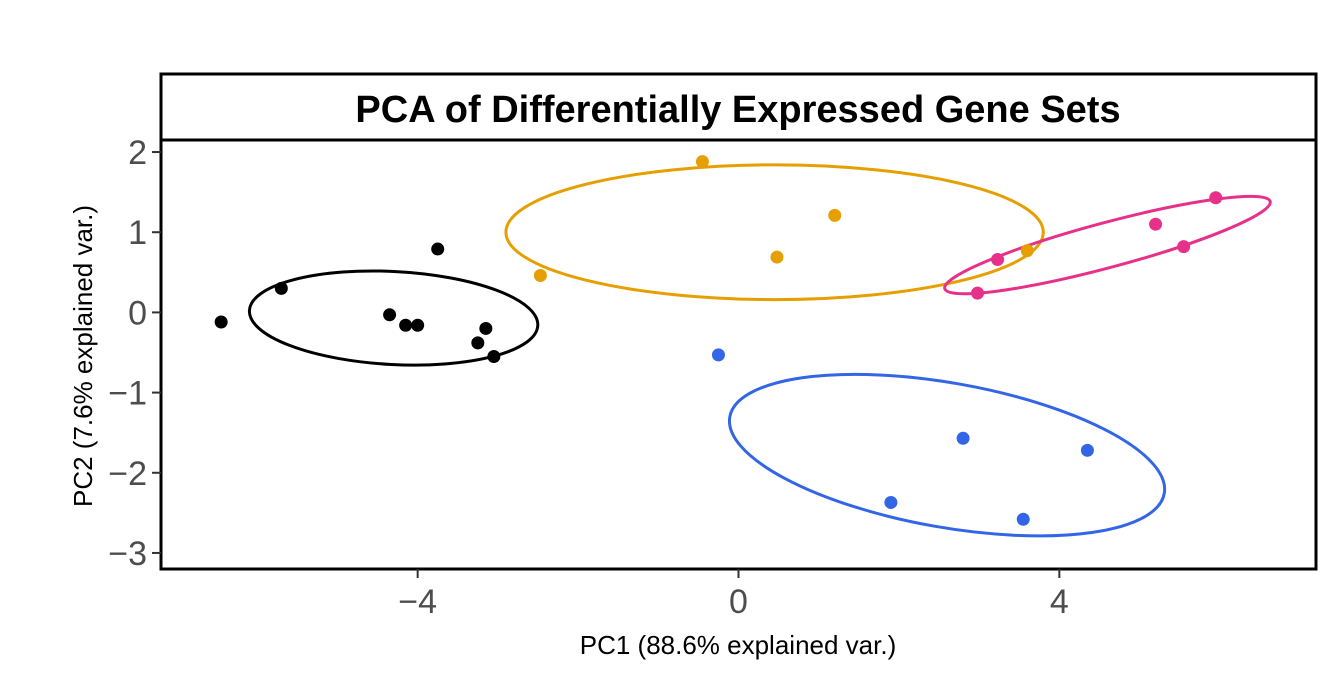  Describe the element at coordinates (127, 394) in the screenshot. I see `y-tick-label-4: −1` at that location.